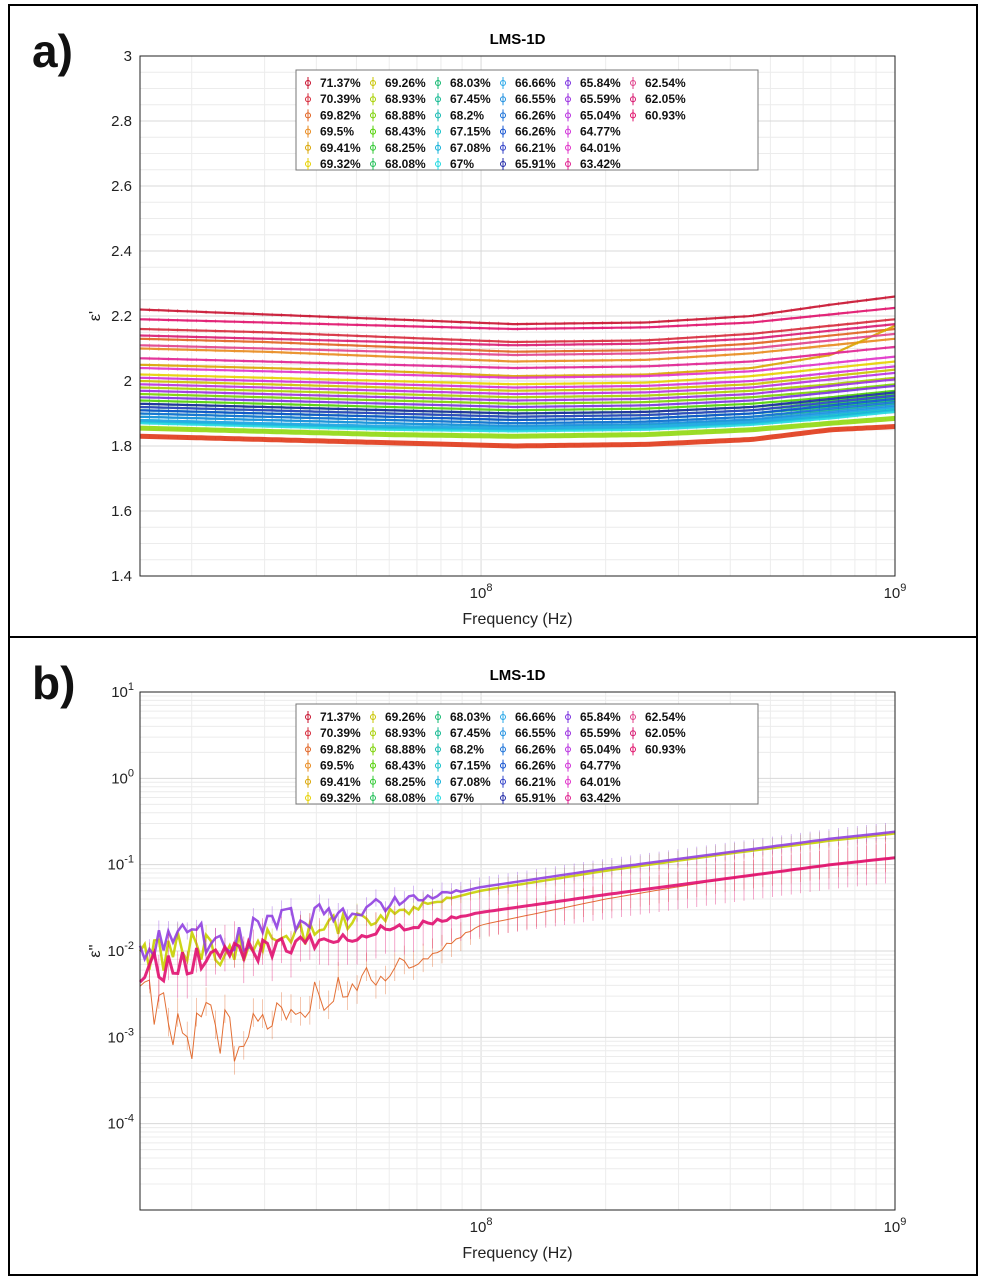 This screenshot has height=1280, width=990. I want to click on legend-label: 69.82%, so click(340, 749).